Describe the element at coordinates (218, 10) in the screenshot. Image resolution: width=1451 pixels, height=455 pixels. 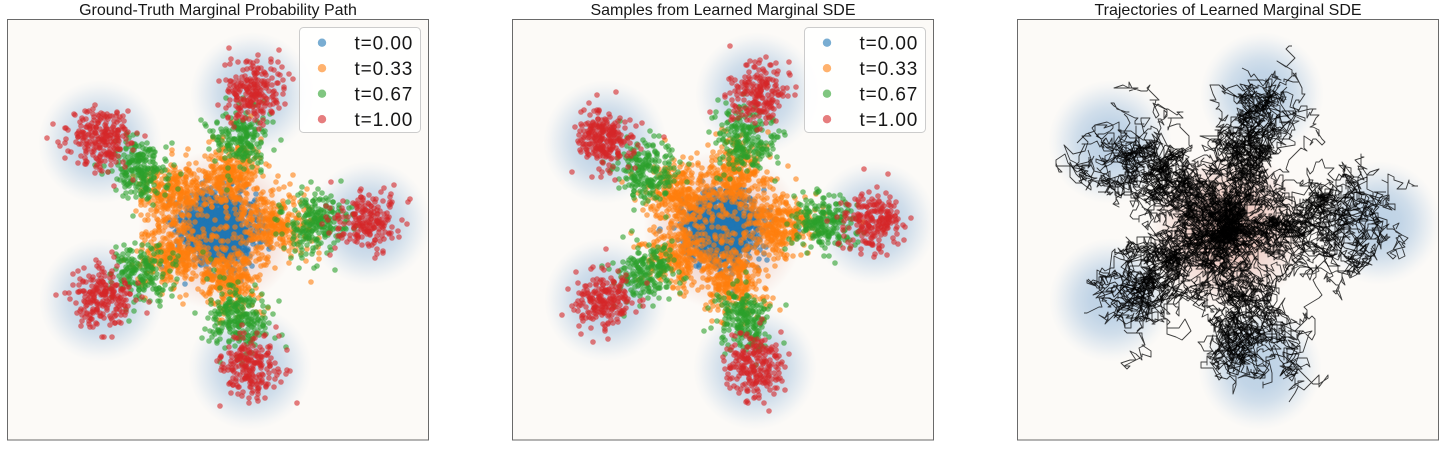
I see `svg-text:Ground-Truth Marginal Probabil: Ground-Truth Marginal Probability Path` at that location.